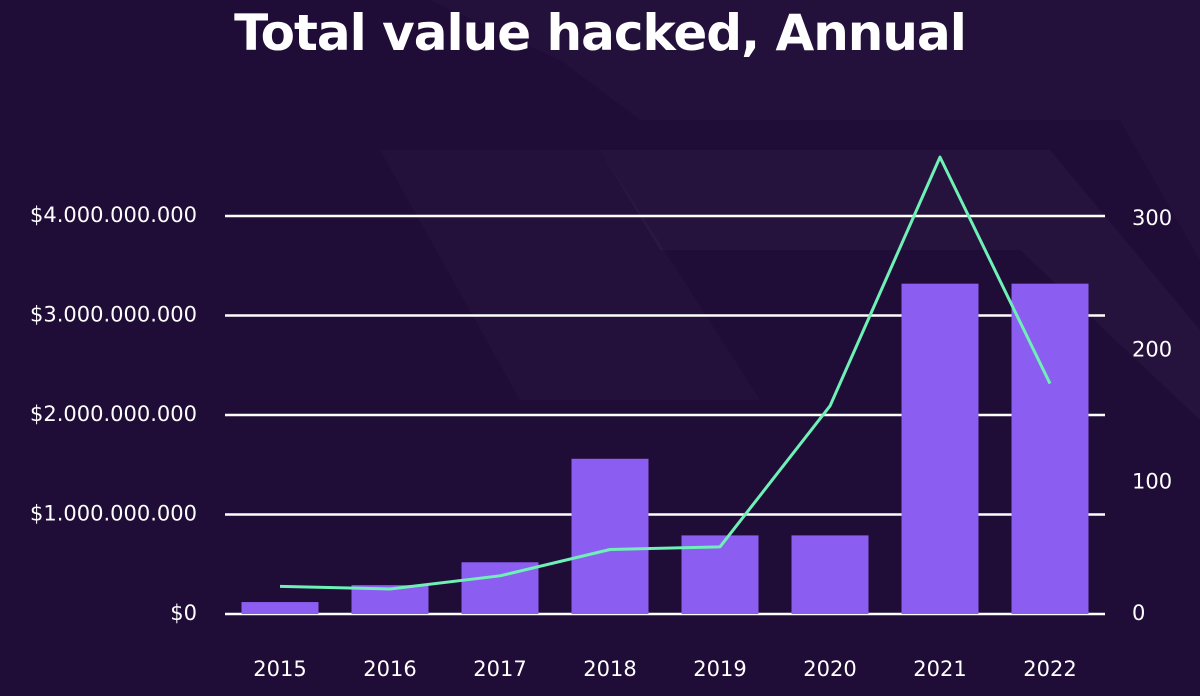  Describe the element at coordinates (183, 613) in the screenshot. I see `y-left-tick-label: $0` at that location.